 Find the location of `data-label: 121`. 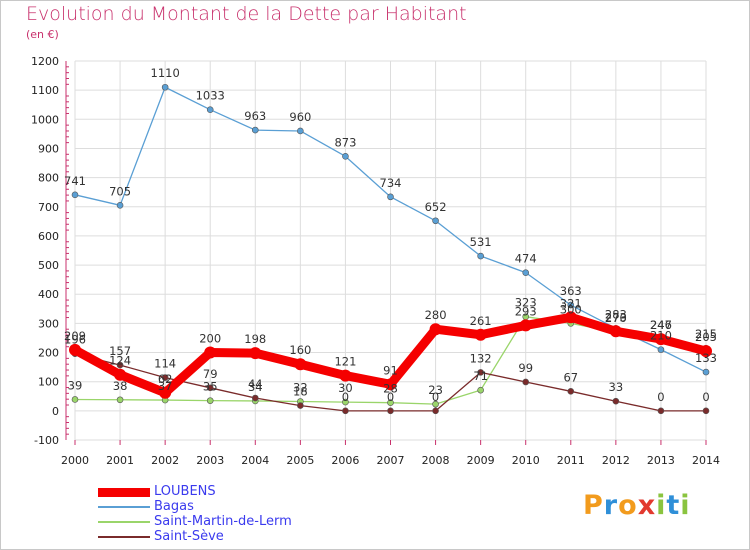

data-label: 121 is located at coordinates (345, 362).